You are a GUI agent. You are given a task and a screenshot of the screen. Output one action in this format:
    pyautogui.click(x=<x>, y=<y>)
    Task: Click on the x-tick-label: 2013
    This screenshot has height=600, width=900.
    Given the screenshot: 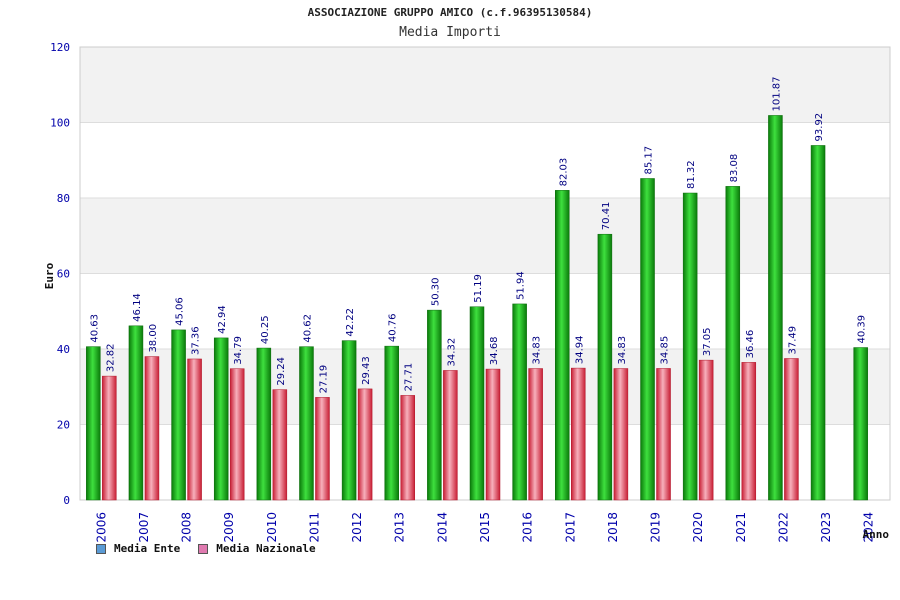 What is the action you would take?
    pyautogui.click(x=400, y=527)
    